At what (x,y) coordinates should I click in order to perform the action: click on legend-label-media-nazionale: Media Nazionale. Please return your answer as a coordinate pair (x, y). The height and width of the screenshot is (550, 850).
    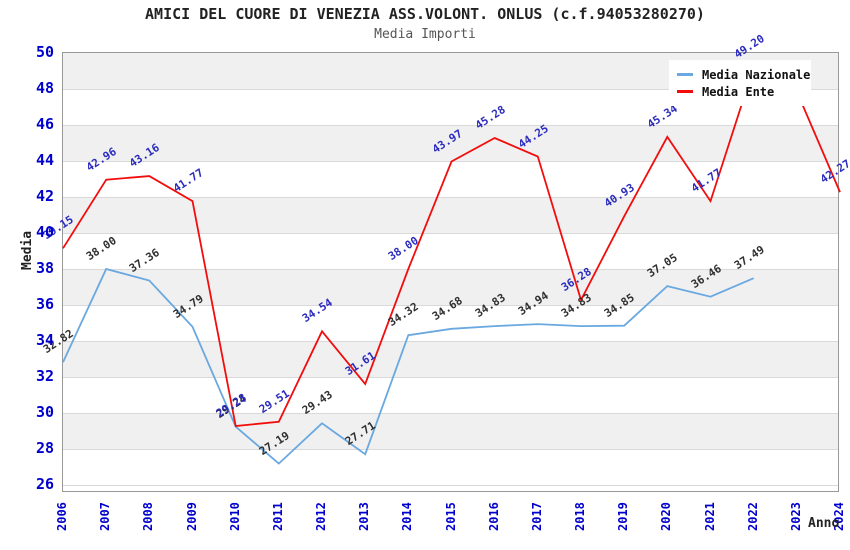
    Looking at the image, I should click on (756, 74).